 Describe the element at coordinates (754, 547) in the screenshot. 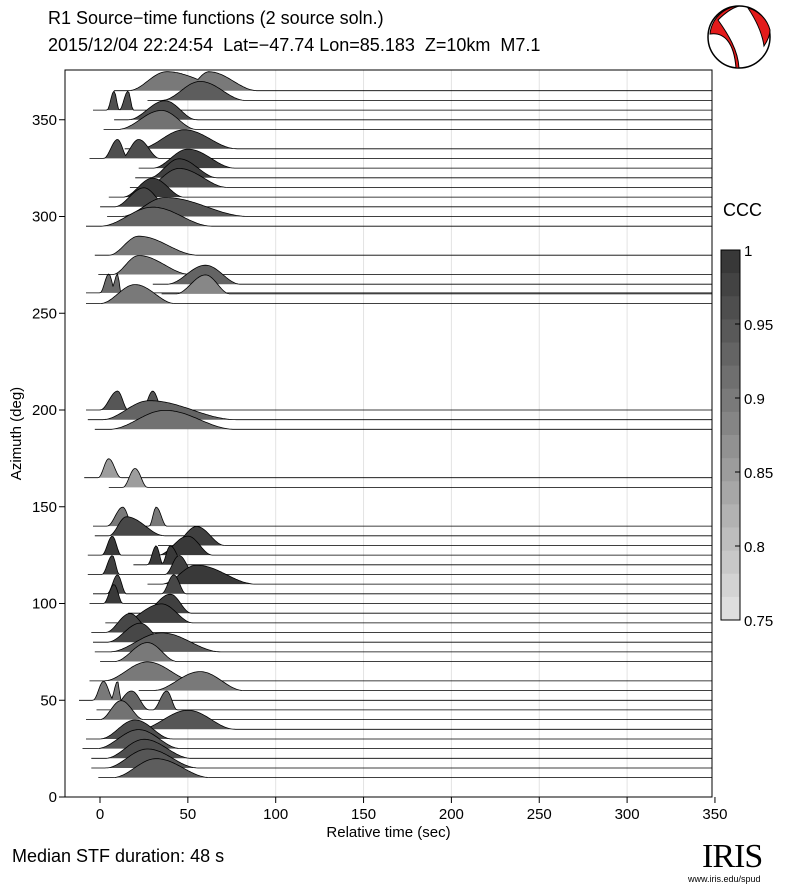

I see `colorbar-tick-label: 0.8` at that location.